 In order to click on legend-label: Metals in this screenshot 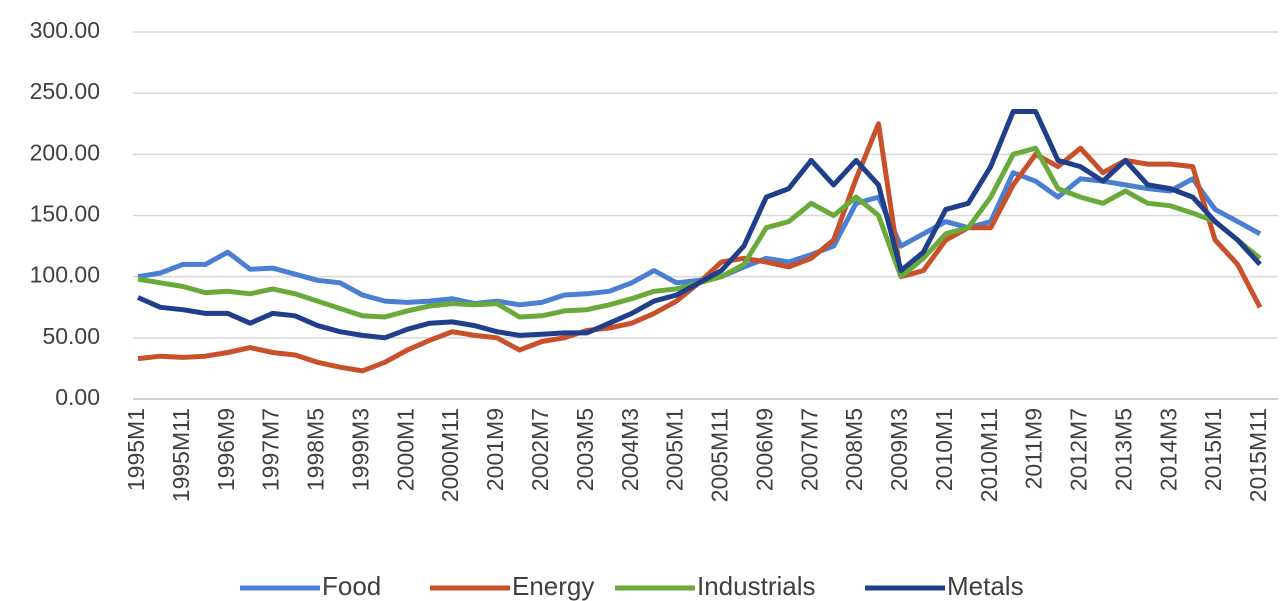, I will do `click(985, 586)`.